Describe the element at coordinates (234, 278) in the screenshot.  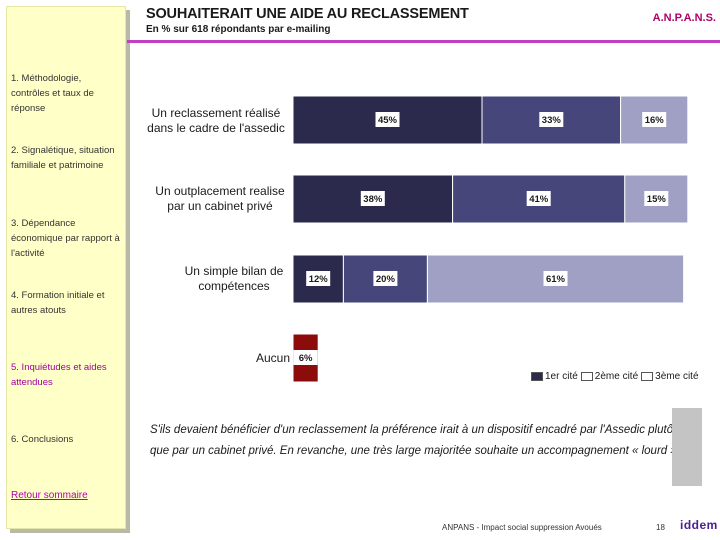
I see `category-label-bilan: Un simple bilan de compétences` at that location.